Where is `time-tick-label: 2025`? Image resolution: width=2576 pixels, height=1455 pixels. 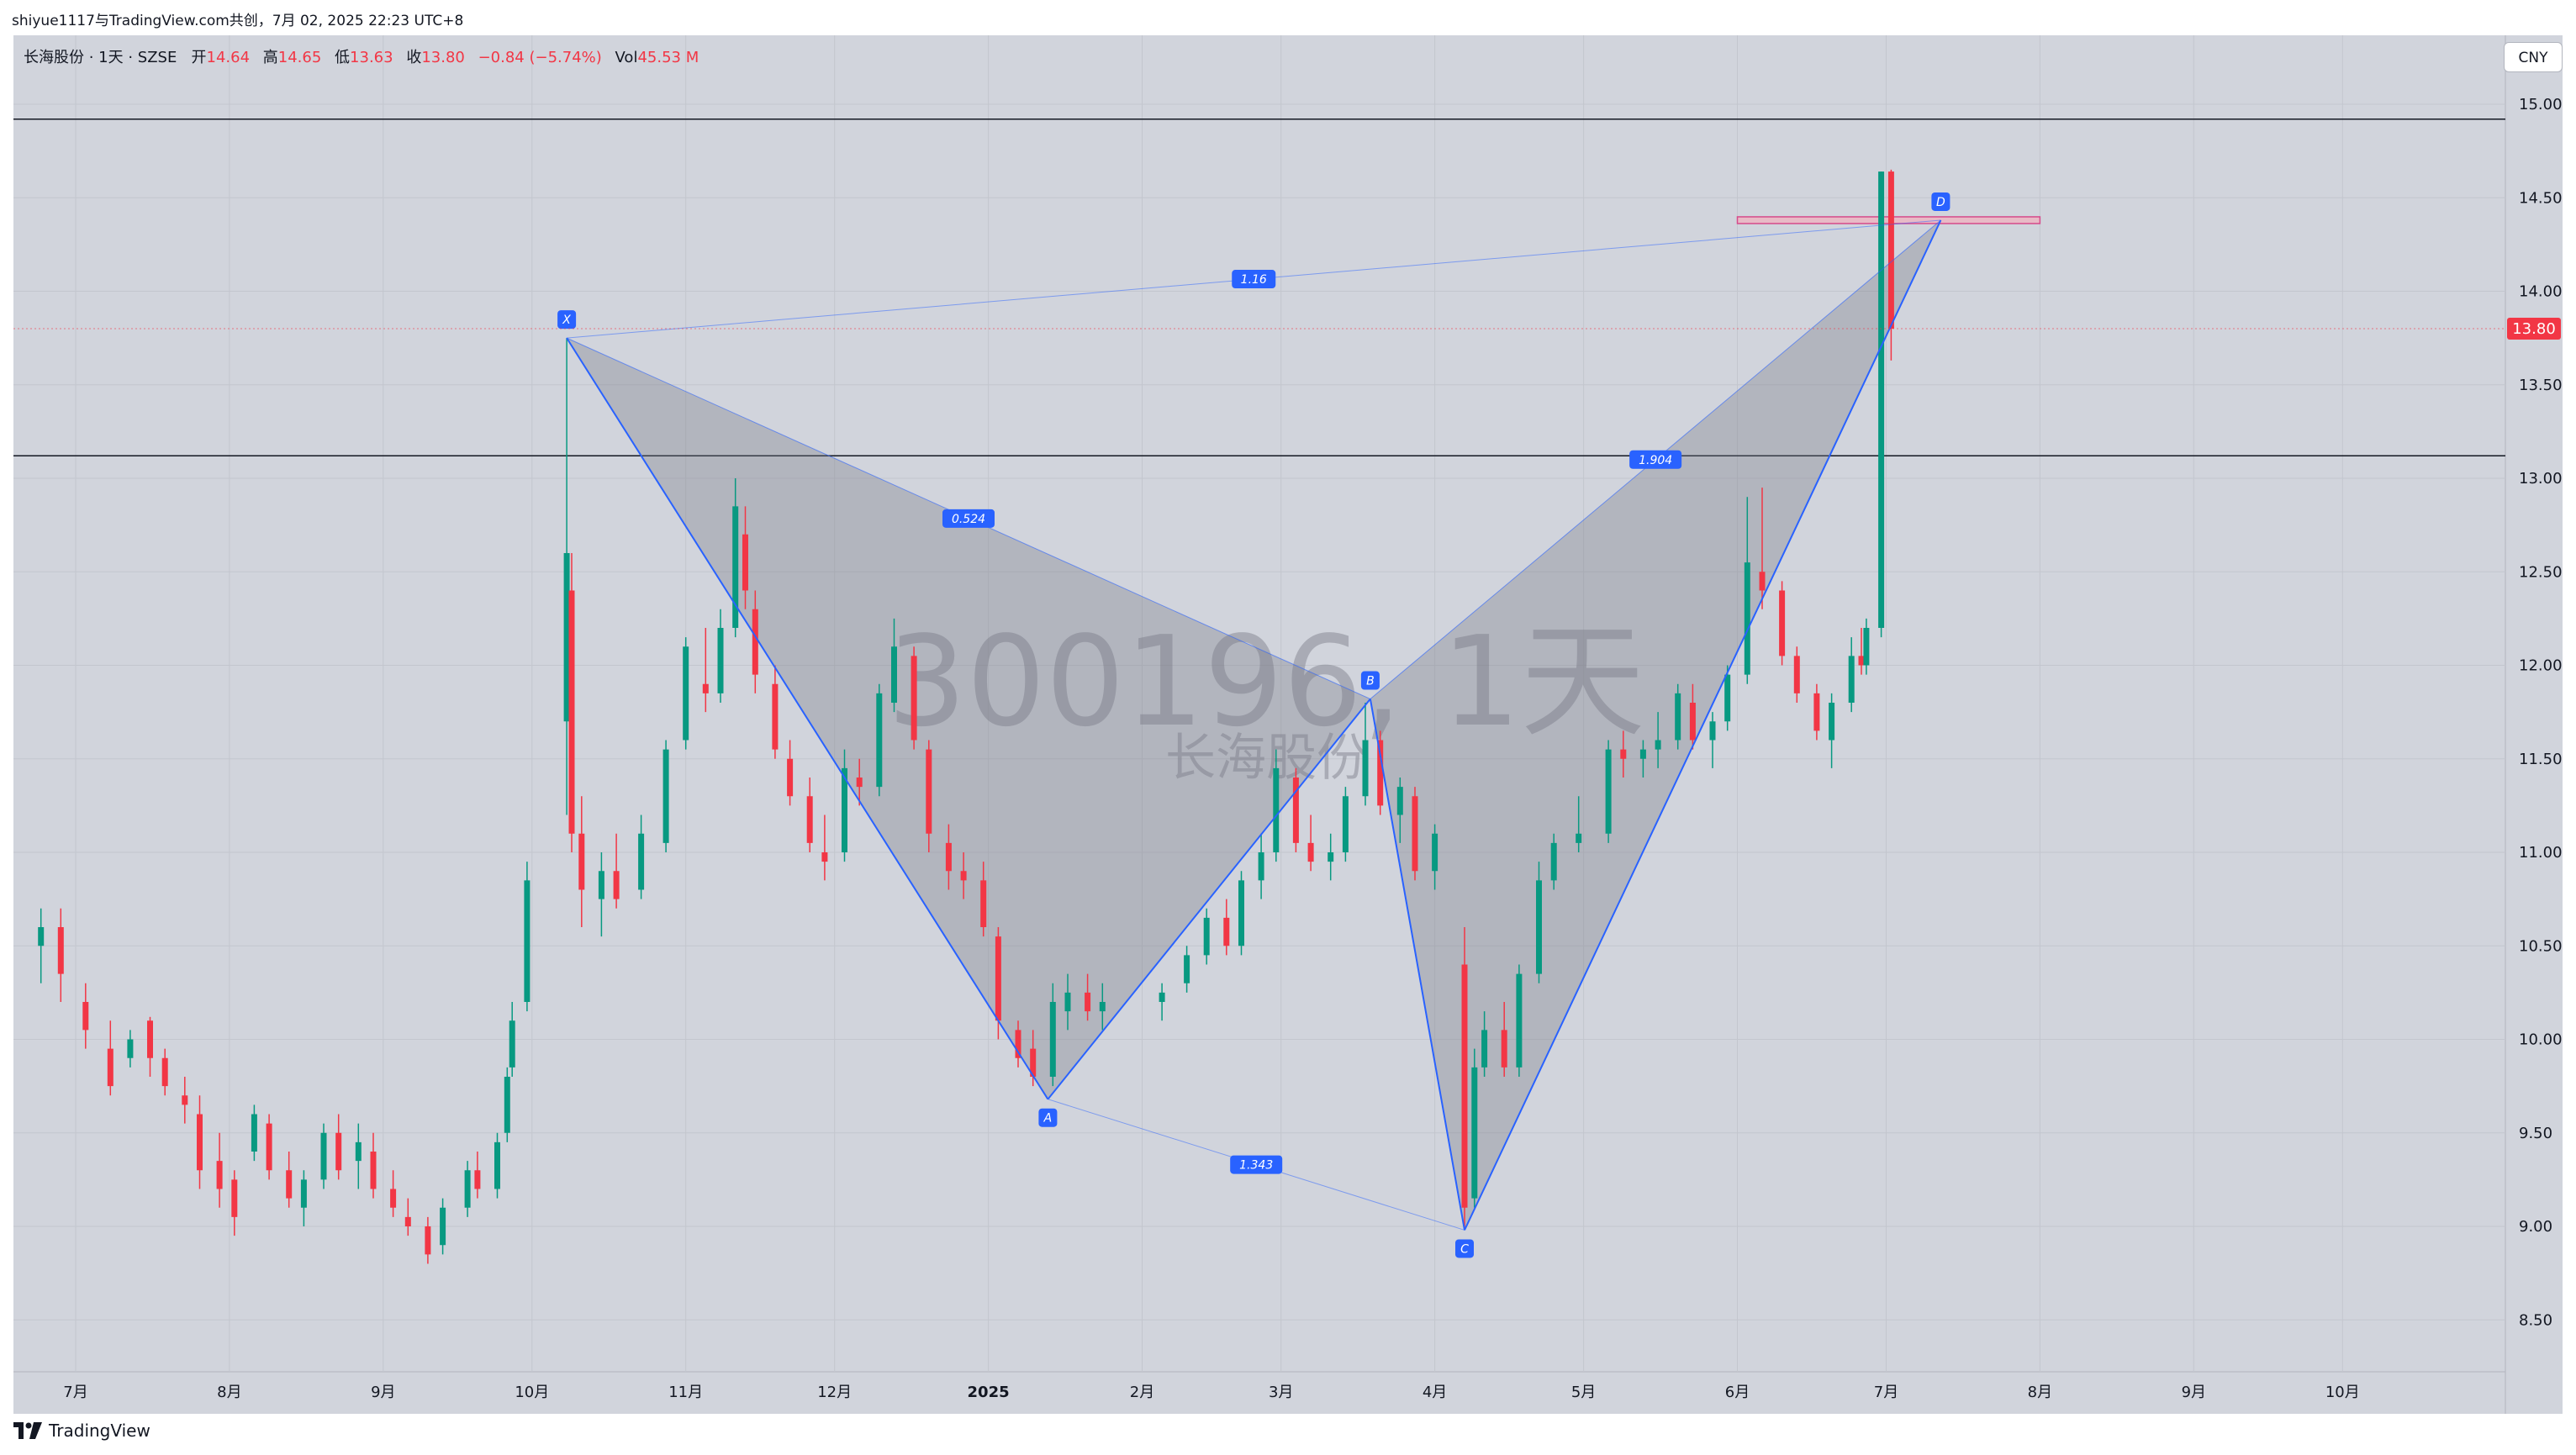
time-tick-label: 2025 is located at coordinates (989, 1392).